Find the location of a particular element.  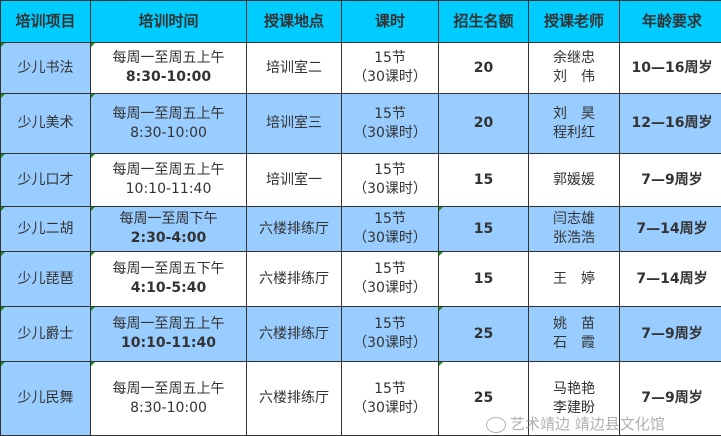

age-cell: 10—16周岁 is located at coordinates (670, 68).